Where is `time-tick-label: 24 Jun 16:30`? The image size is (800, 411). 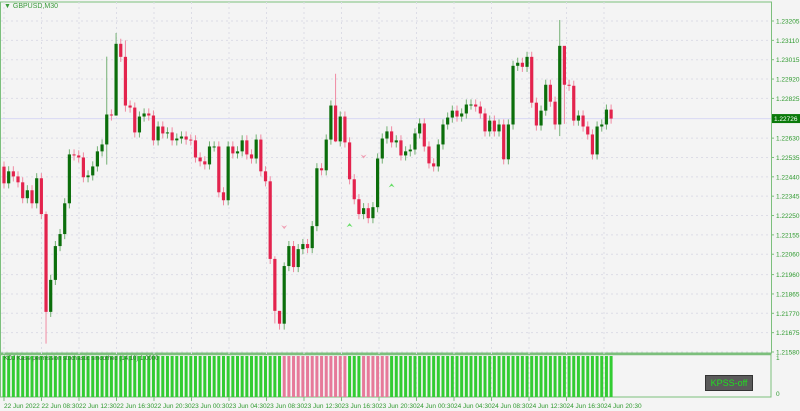 time-tick-label: 24 Jun 16:30 is located at coordinates (586, 406).